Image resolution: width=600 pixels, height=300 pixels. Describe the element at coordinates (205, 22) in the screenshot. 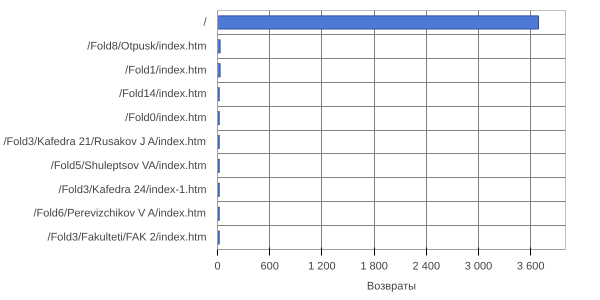

I see `y-tick-label: /` at that location.